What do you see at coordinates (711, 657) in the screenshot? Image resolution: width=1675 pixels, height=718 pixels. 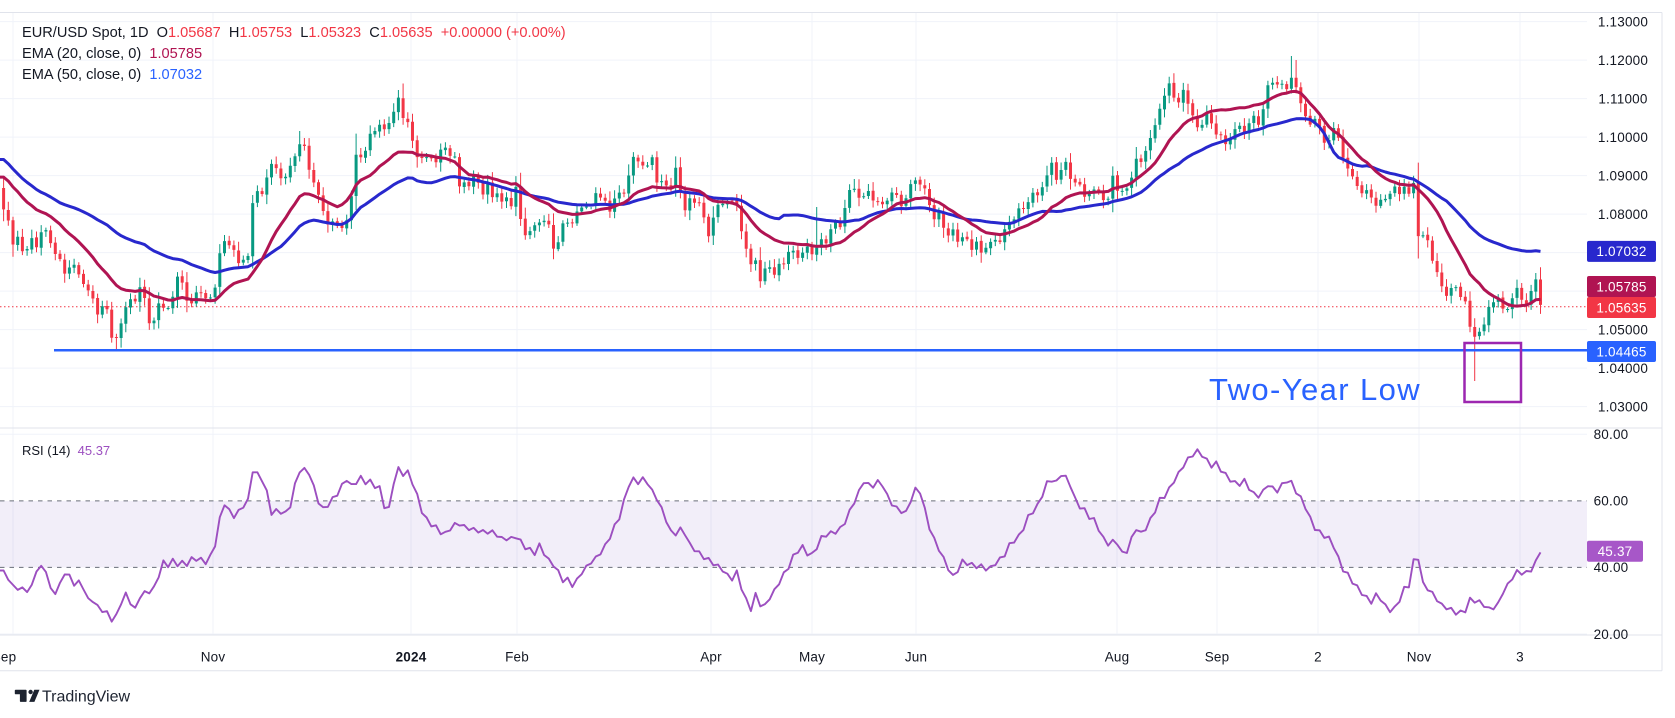 I see `svg-text: Apr` at bounding box center [711, 657].